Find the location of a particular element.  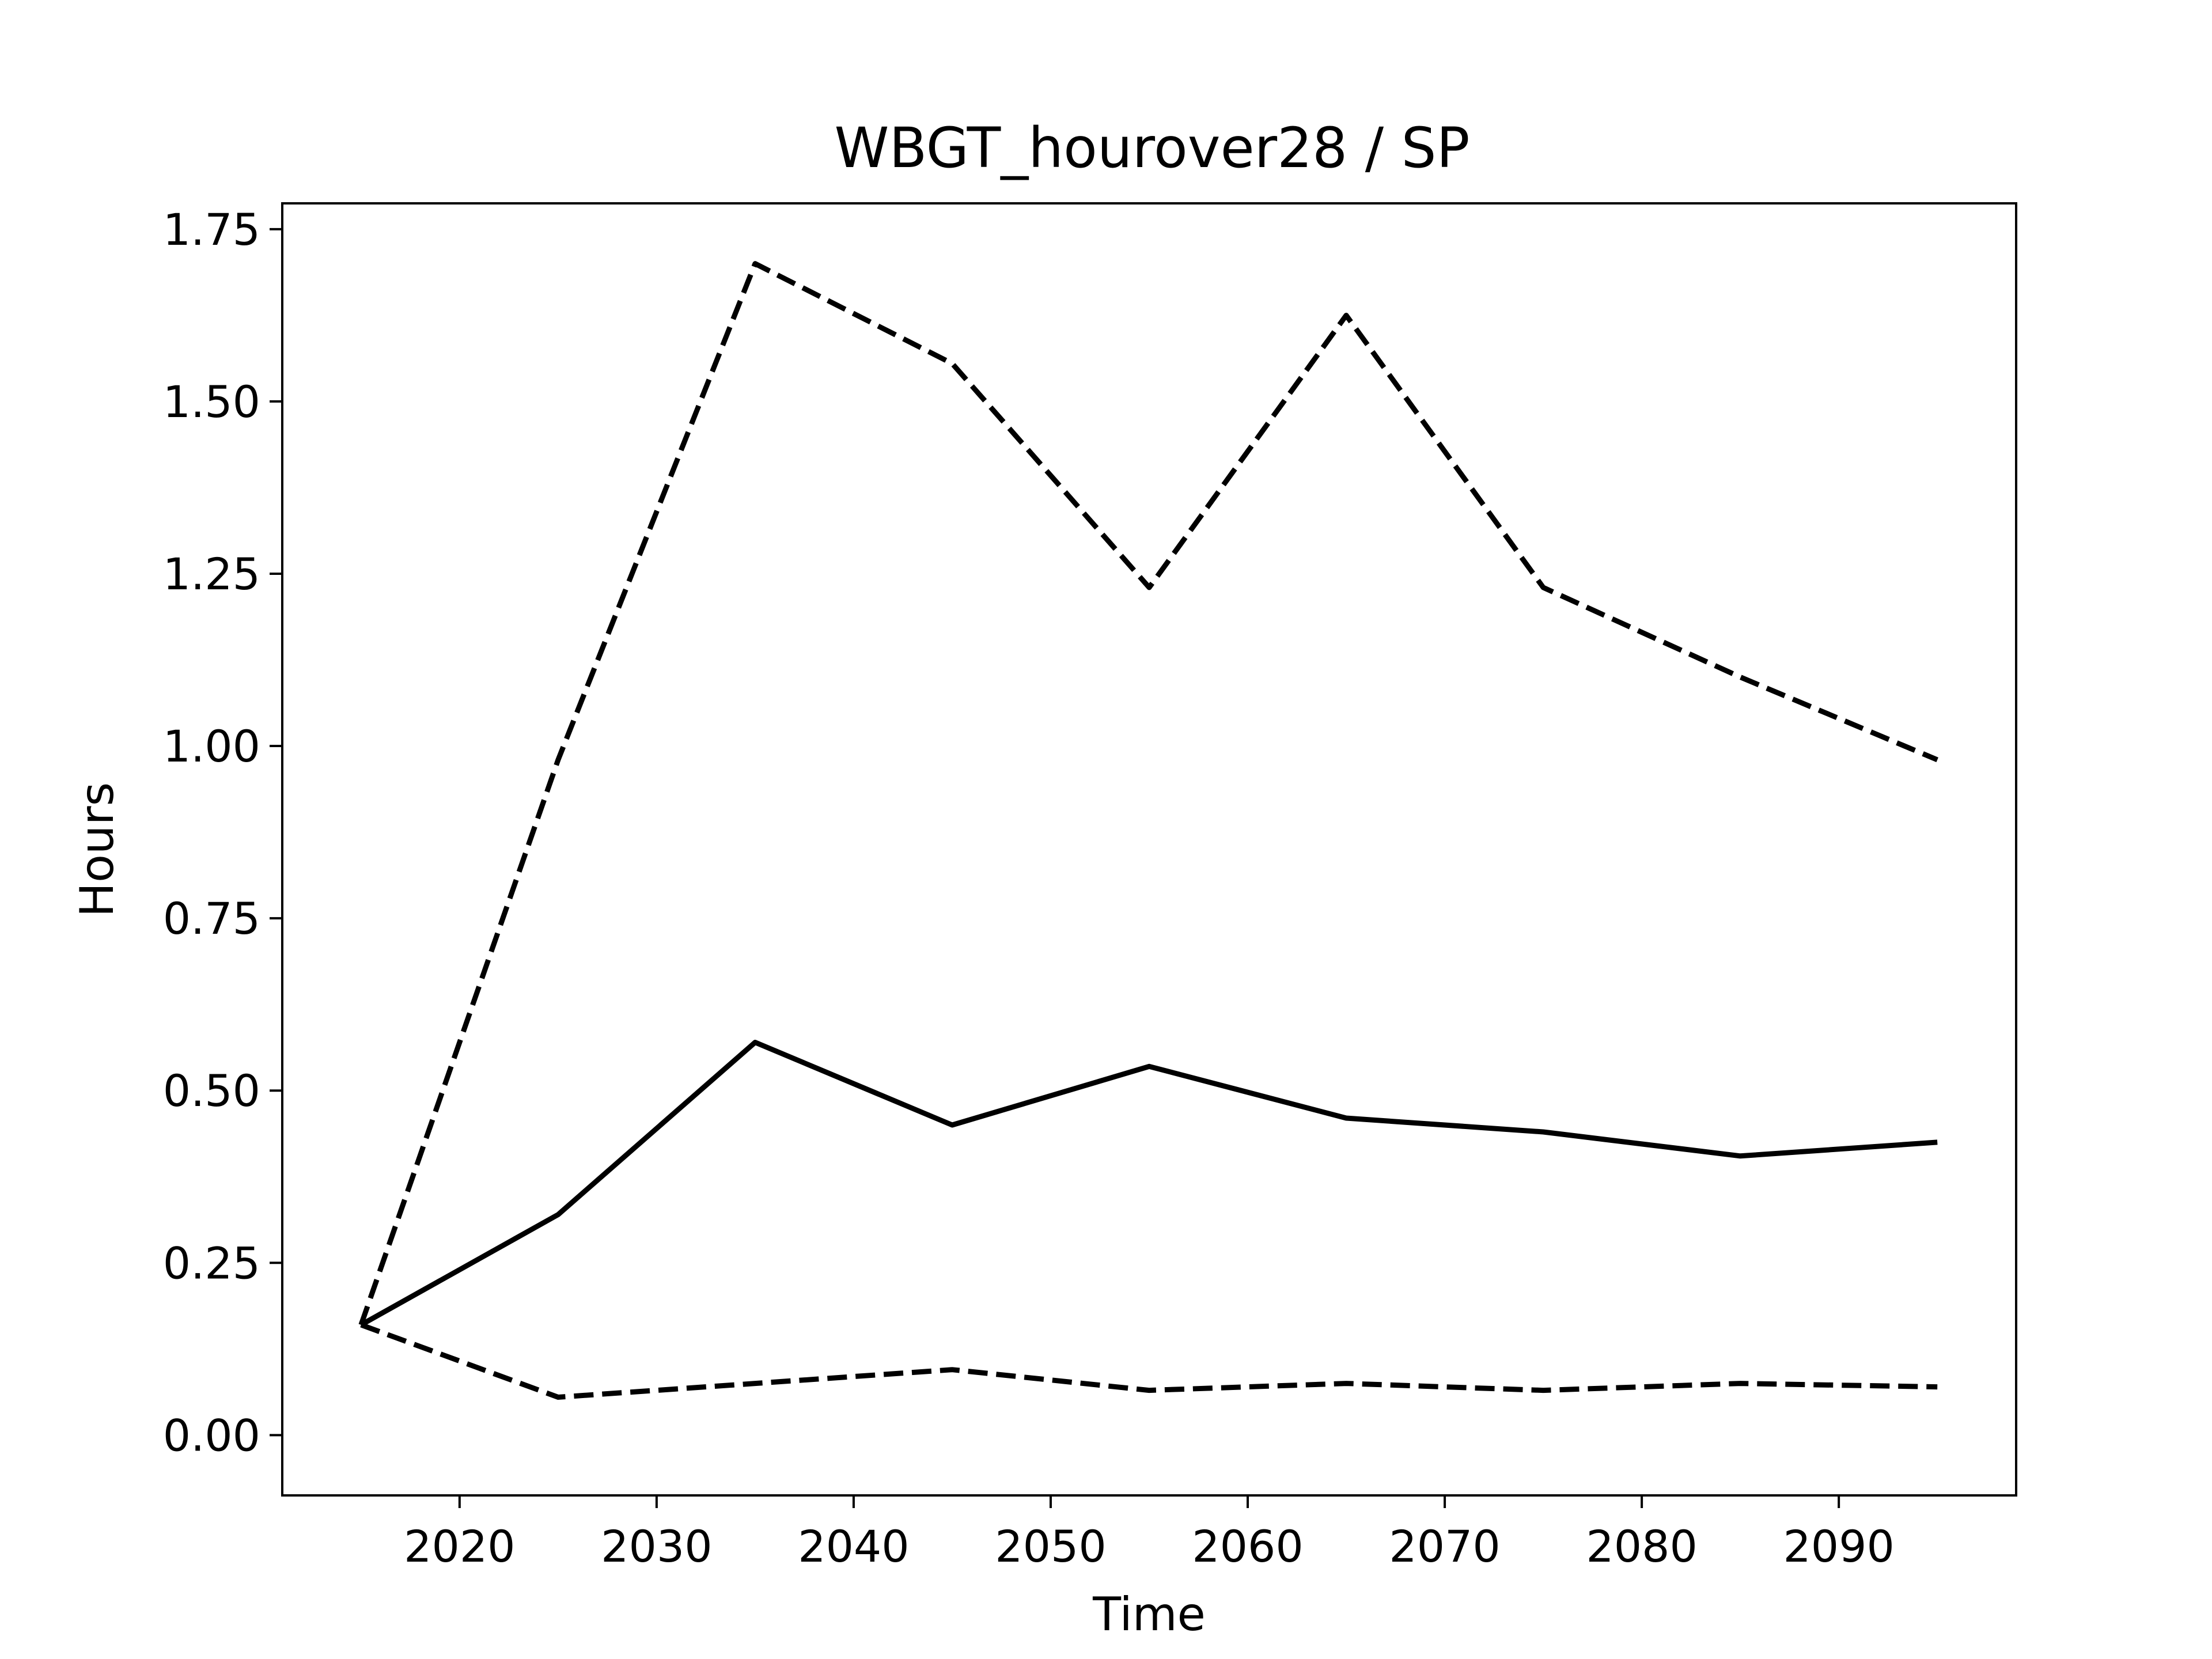

x-tick-label: 2090 is located at coordinates (1838, 1546).